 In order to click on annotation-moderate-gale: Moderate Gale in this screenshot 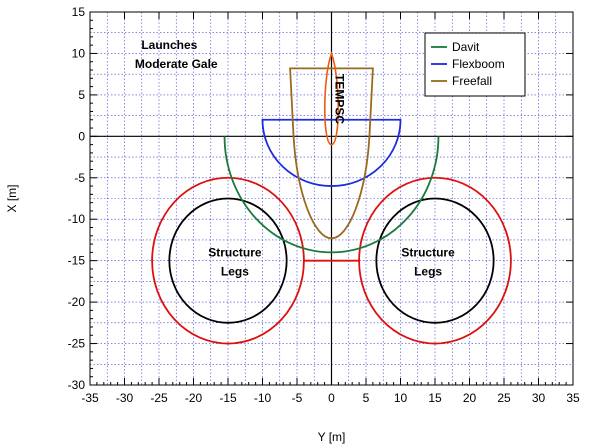, I will do `click(176, 64)`.